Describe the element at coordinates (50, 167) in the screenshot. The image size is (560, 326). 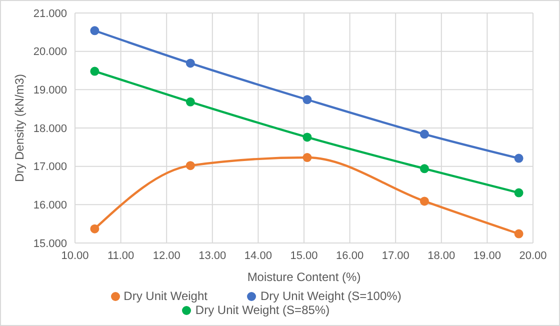
I see `y-tick-label: 17.000` at that location.